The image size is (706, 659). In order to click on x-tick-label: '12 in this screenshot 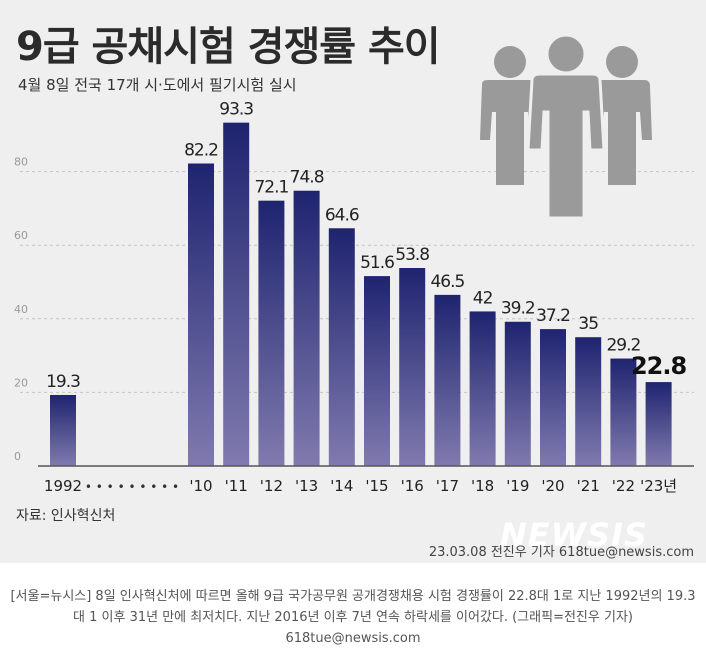, I will do `click(271, 486)`.